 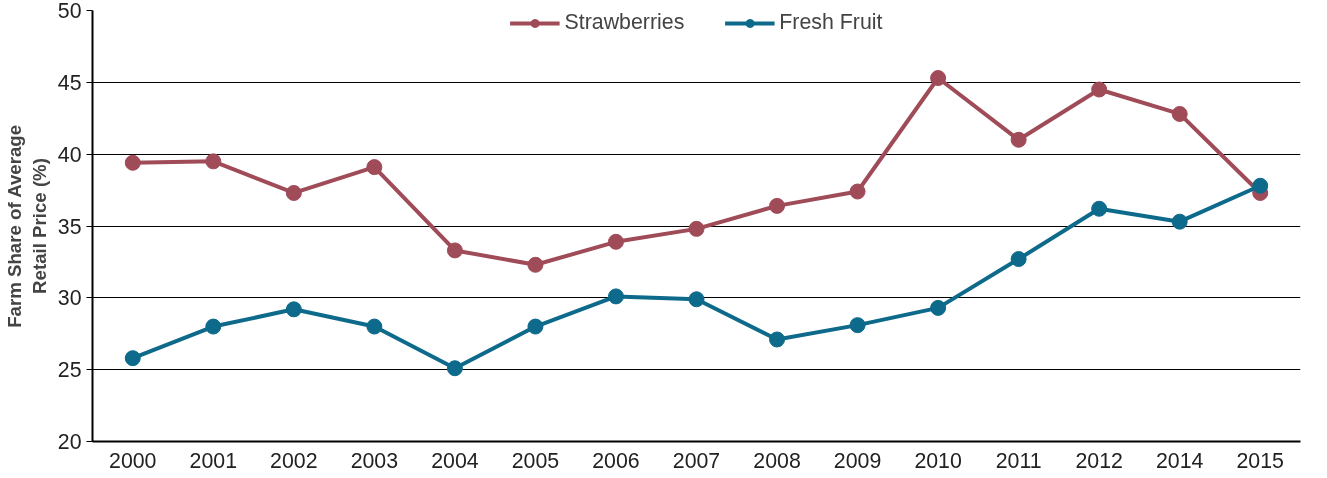 What do you see at coordinates (374, 460) in the screenshot?
I see `x-tick-label: 2003` at bounding box center [374, 460].